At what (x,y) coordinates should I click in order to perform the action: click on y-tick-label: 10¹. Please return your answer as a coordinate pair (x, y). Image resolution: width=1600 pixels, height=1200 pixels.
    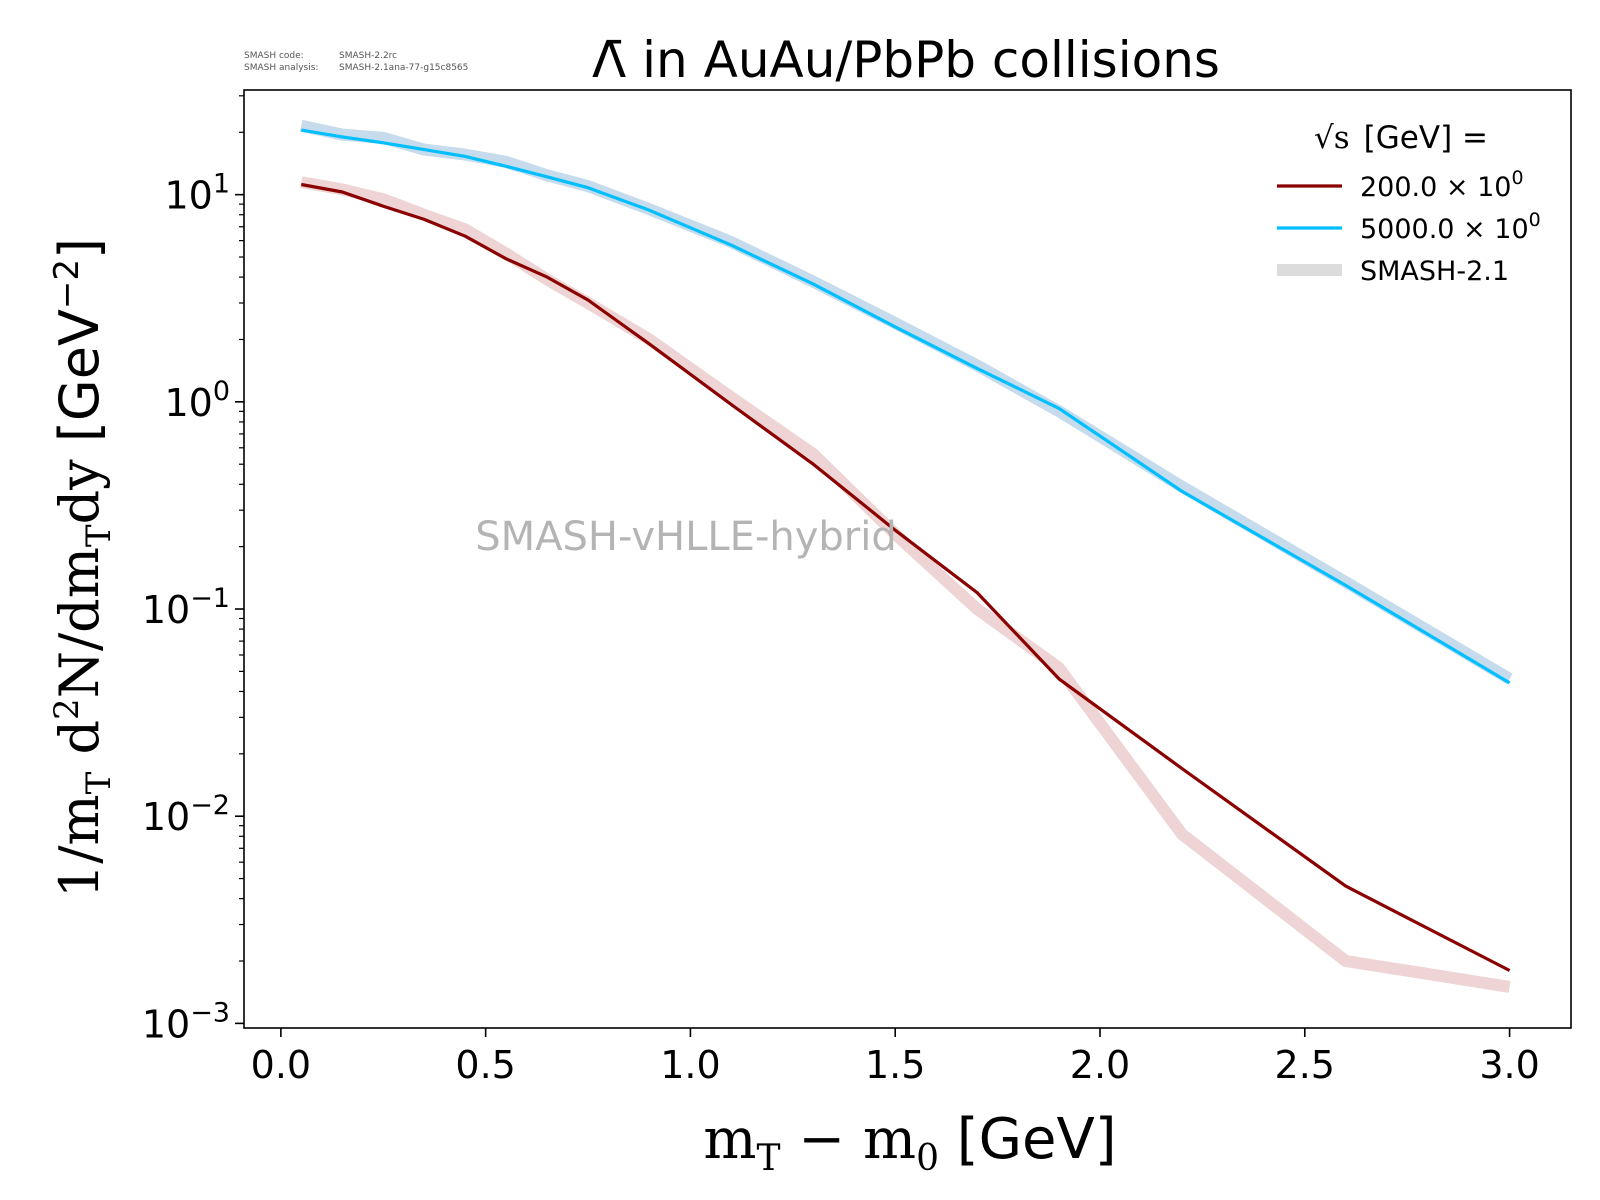
    Looking at the image, I should click on (197, 193).